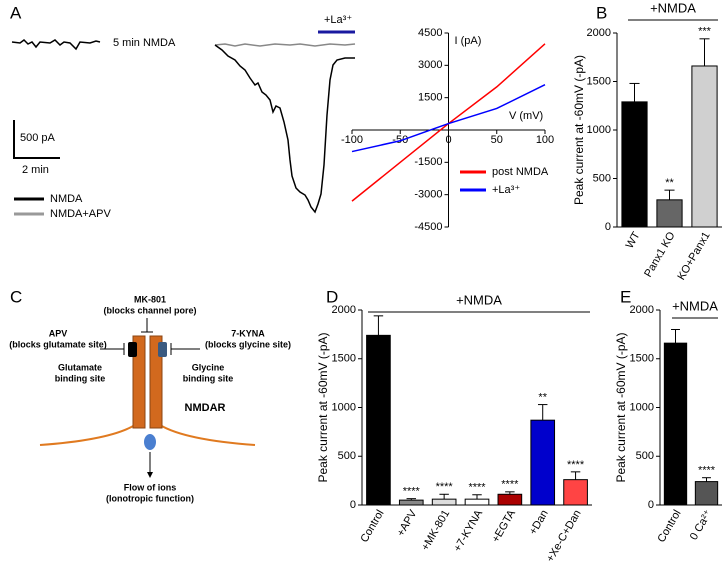  Describe the element at coordinates (506, 190) in the screenshot. I see `legend-label: +La³⁺` at that location.